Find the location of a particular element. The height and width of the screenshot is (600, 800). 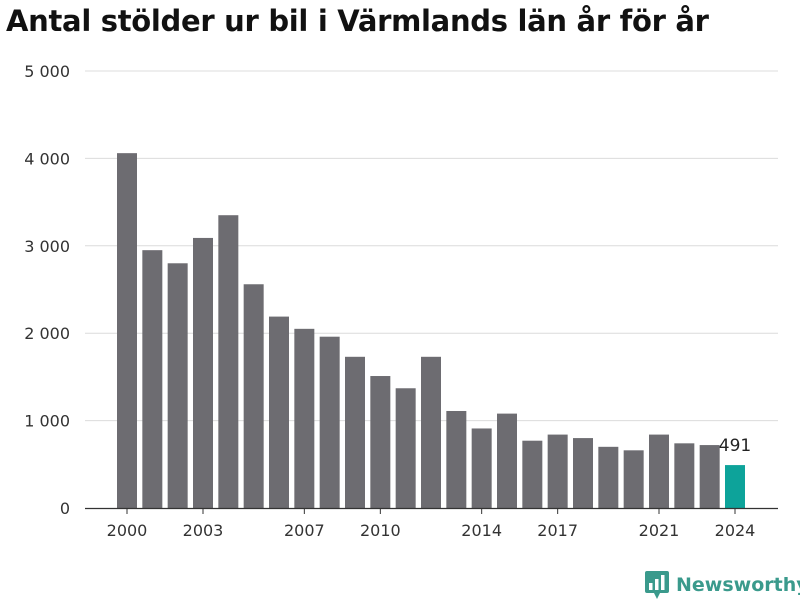

x-tick-label: 2007 is located at coordinates (304, 530).